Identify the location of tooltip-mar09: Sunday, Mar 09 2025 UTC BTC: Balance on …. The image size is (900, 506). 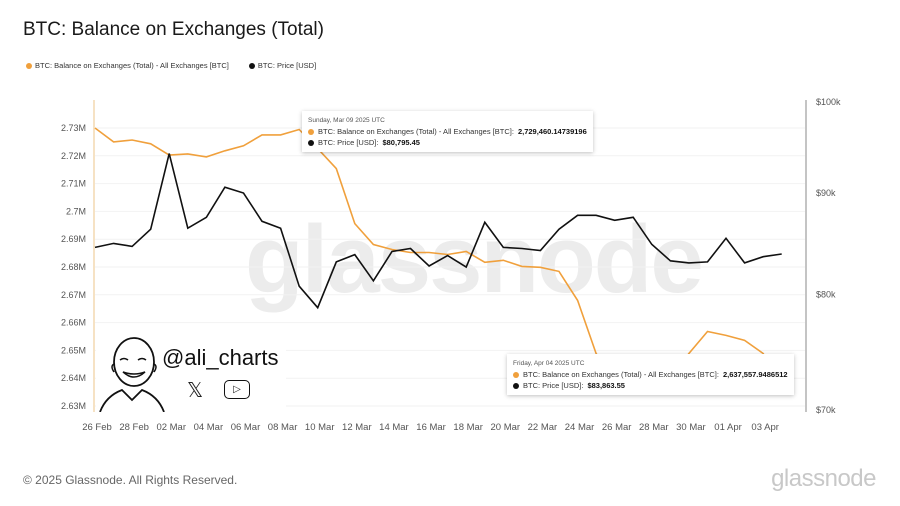
(447, 131).